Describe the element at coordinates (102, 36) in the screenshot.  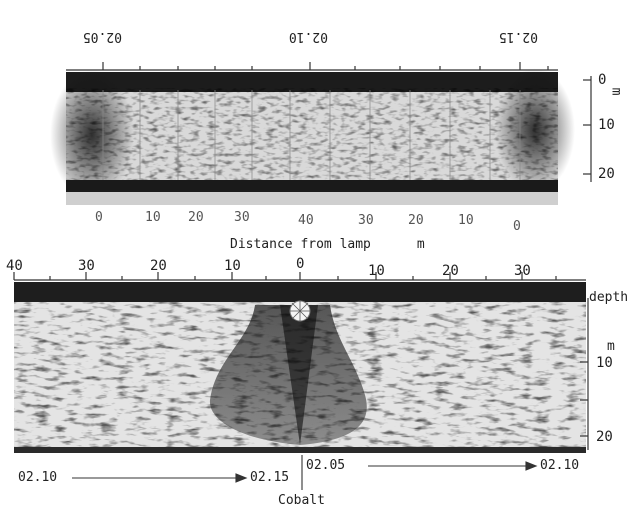
I see `top-time-label: 02.05` at that location.